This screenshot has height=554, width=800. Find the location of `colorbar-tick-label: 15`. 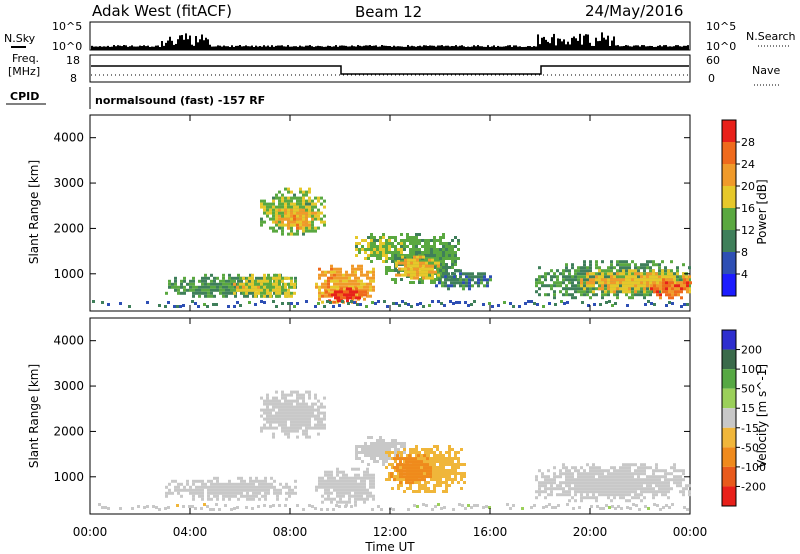

colorbar-tick-label: 15 is located at coordinates (748, 408).